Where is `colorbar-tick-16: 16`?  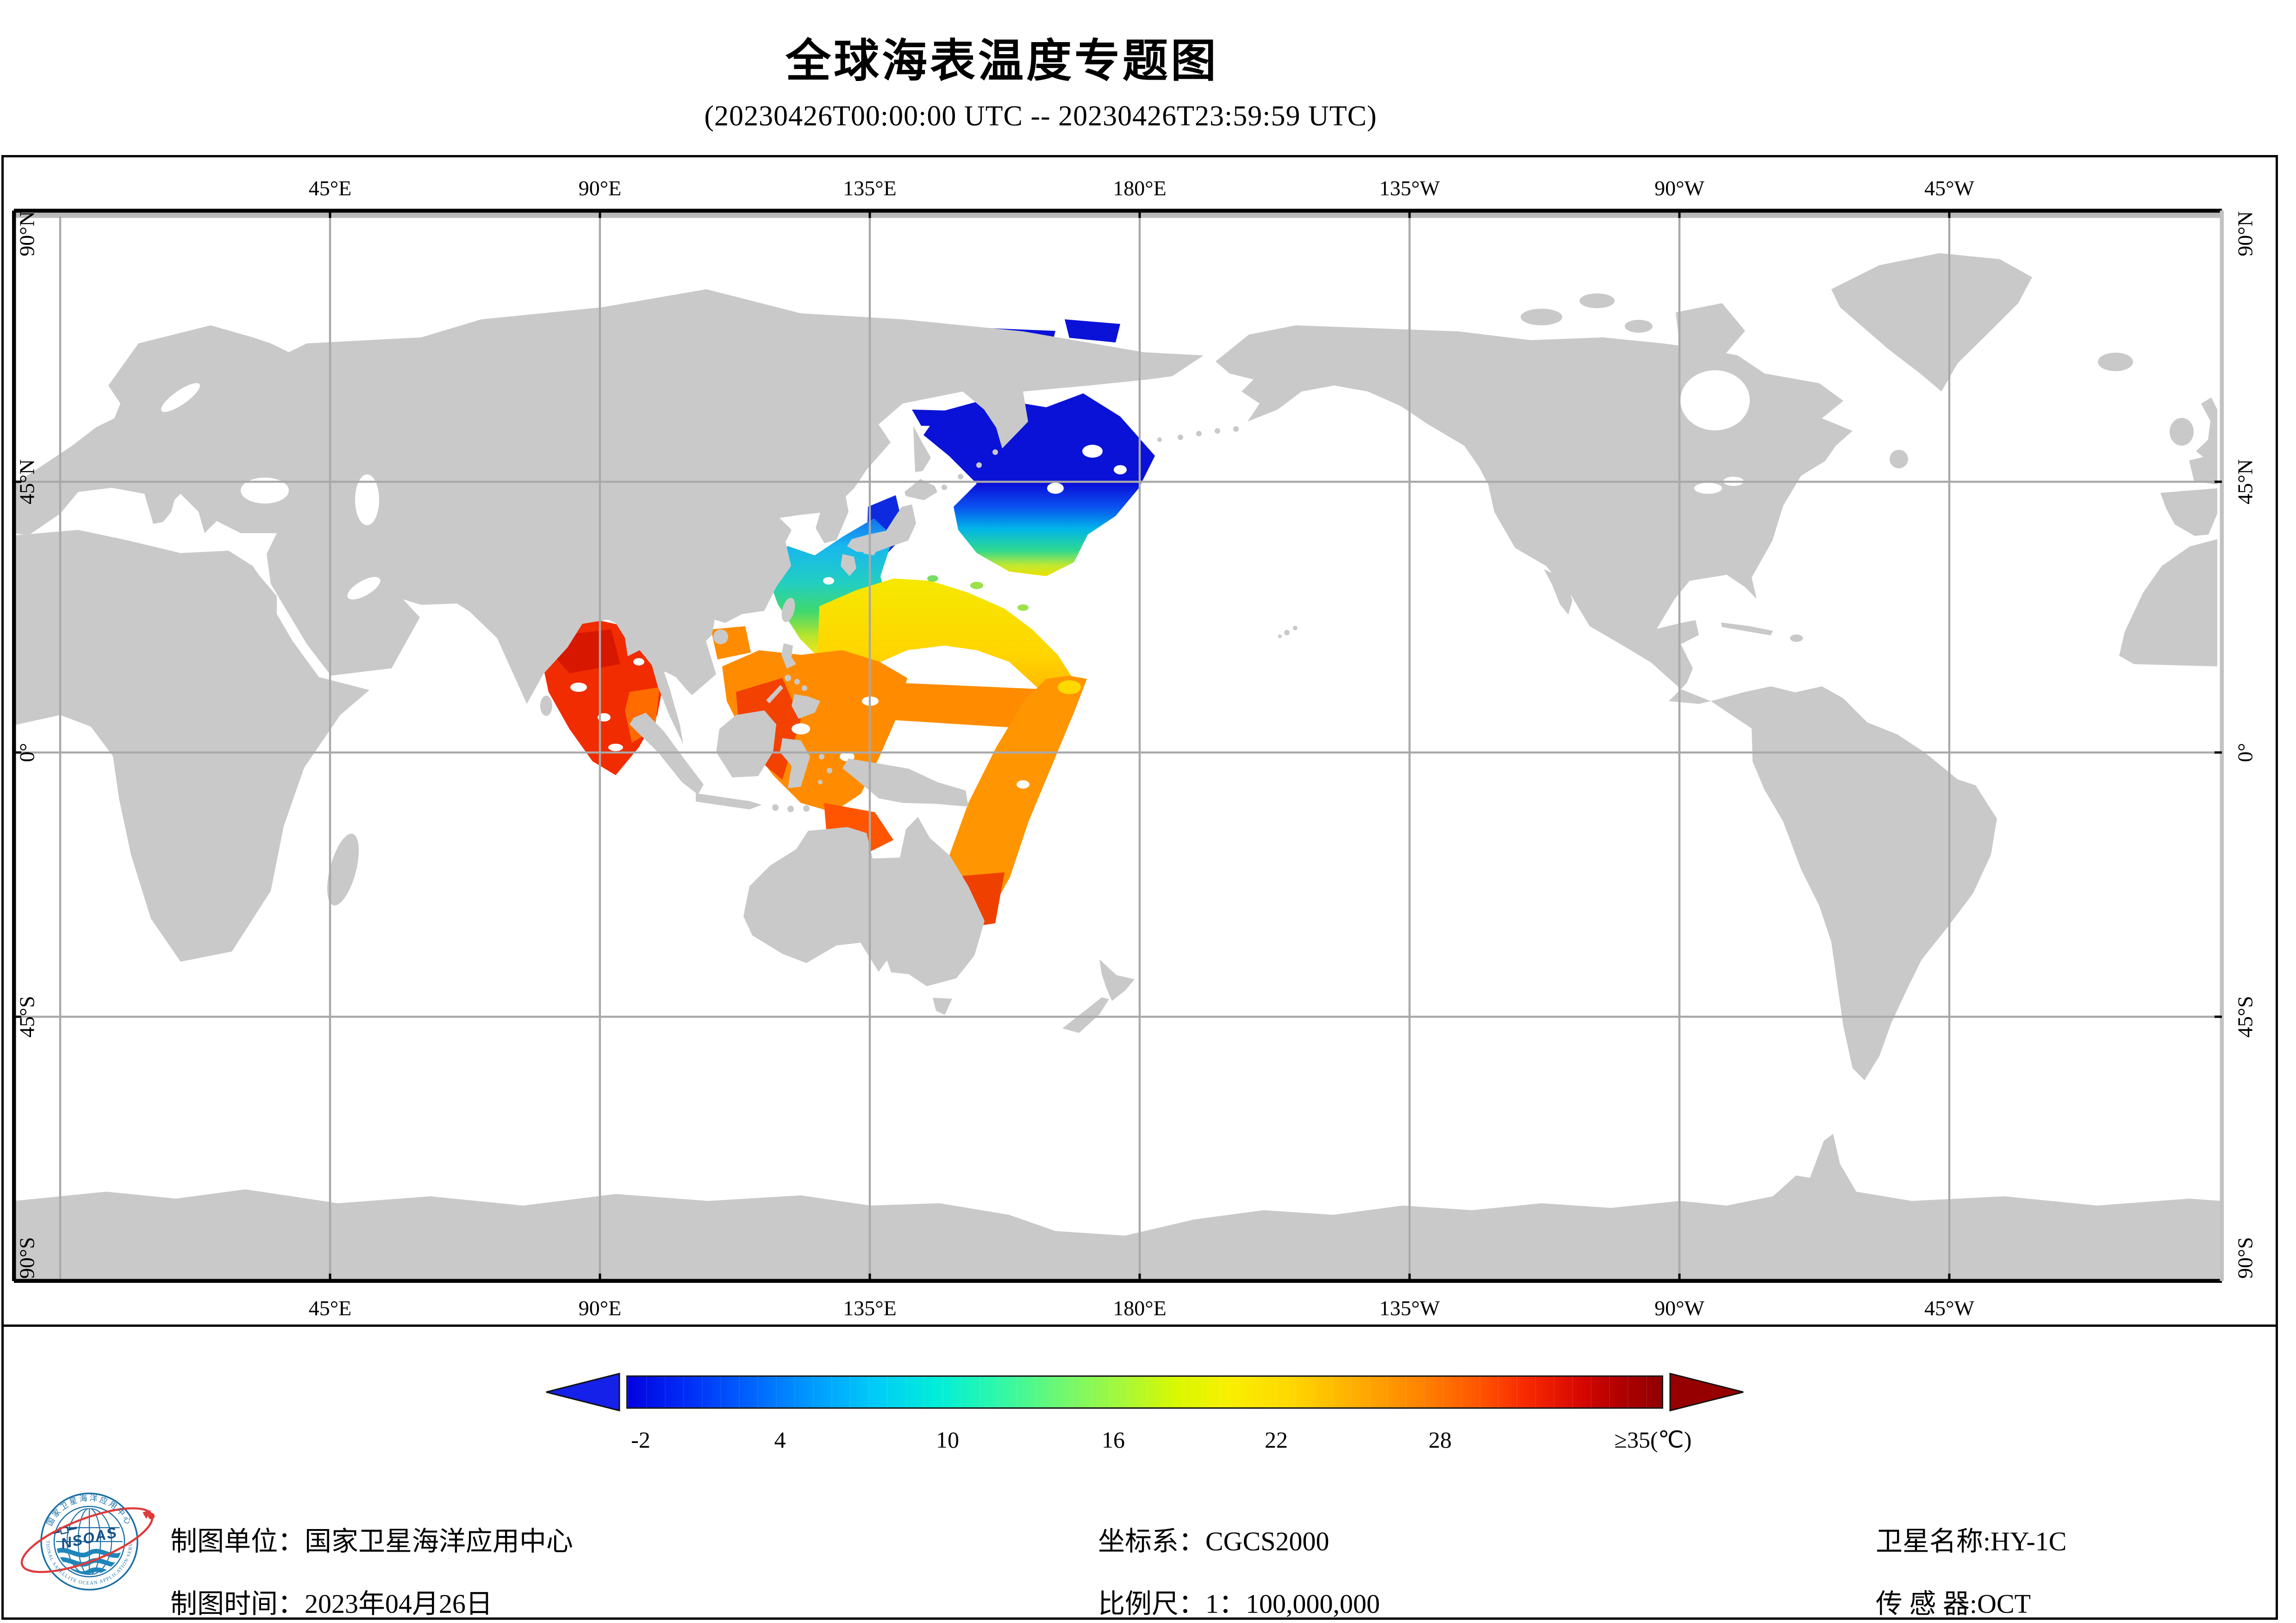 colorbar-tick-16: 16 is located at coordinates (1113, 1440).